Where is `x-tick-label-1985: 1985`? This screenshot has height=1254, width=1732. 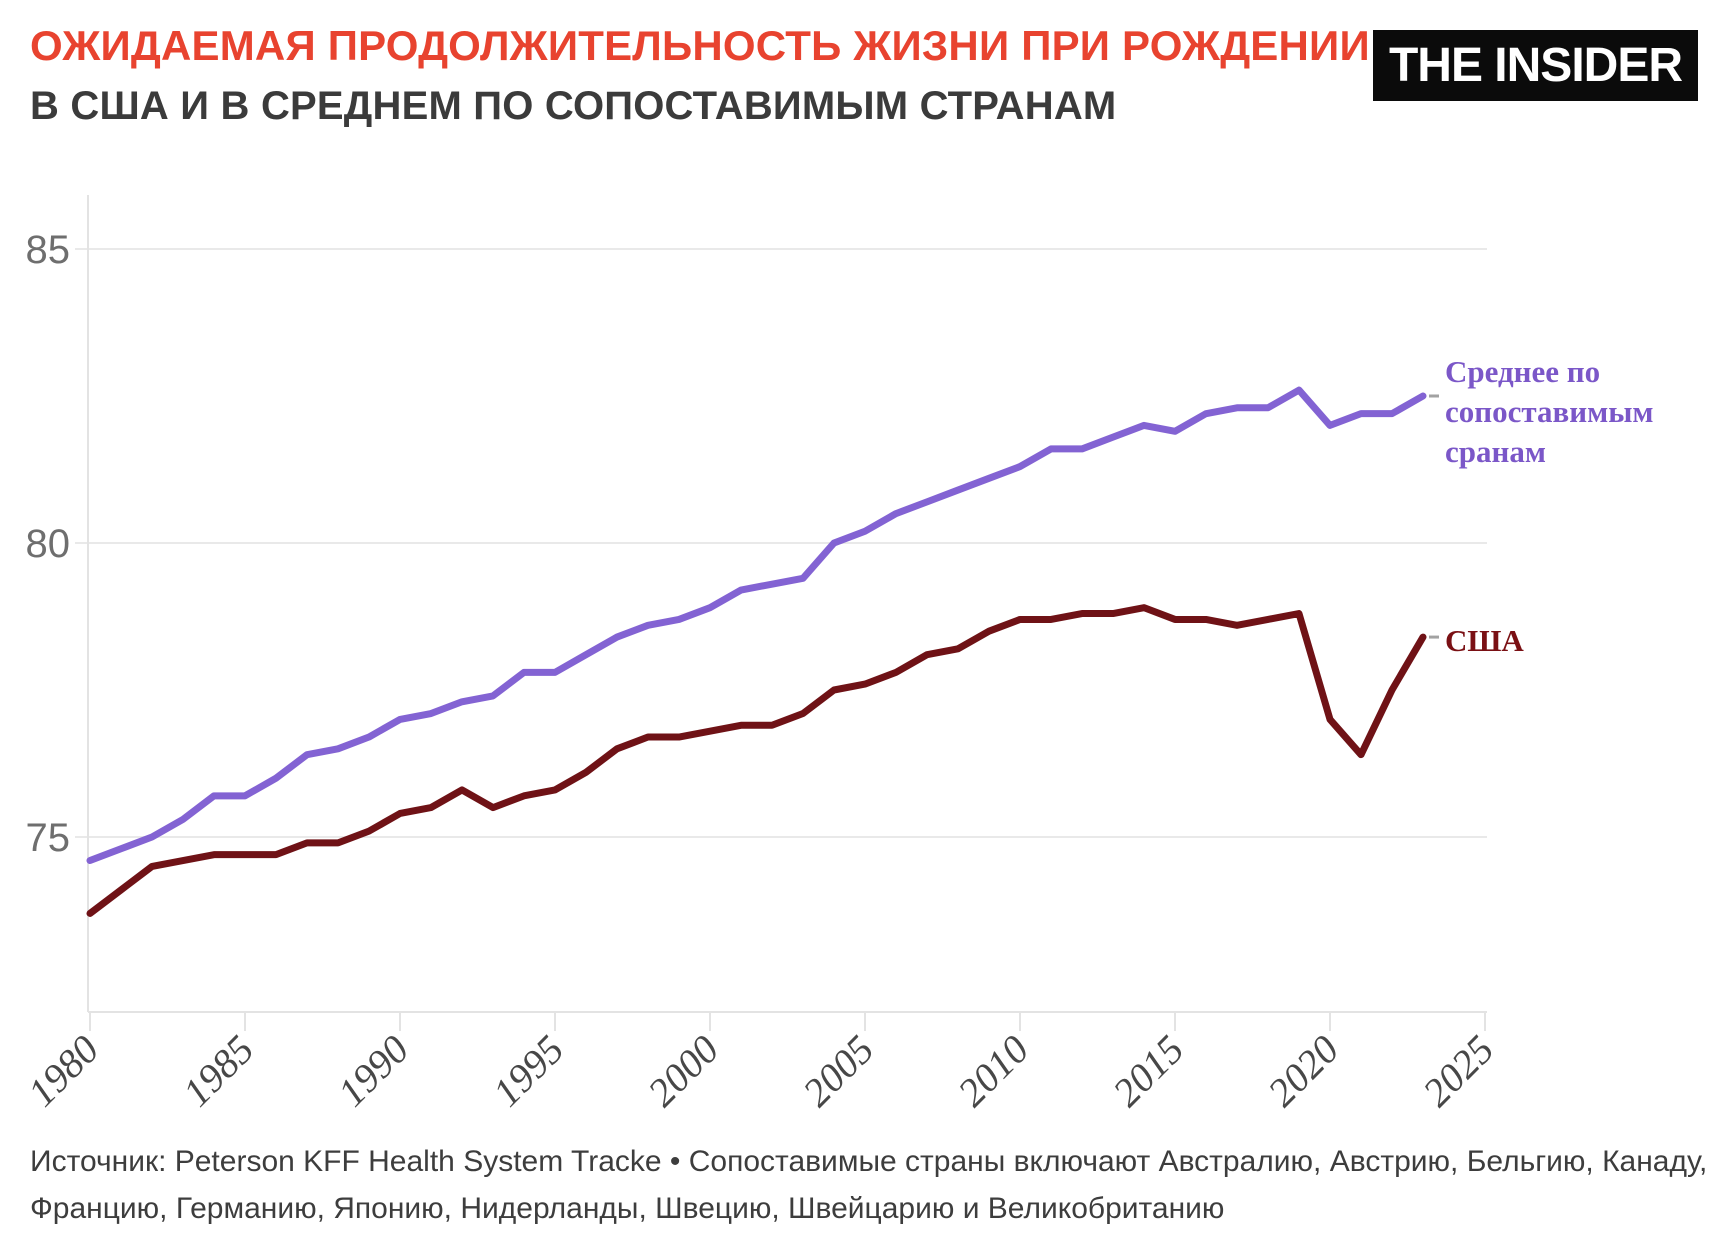 x-tick-label-1985: 1985 is located at coordinates (218, 1071).